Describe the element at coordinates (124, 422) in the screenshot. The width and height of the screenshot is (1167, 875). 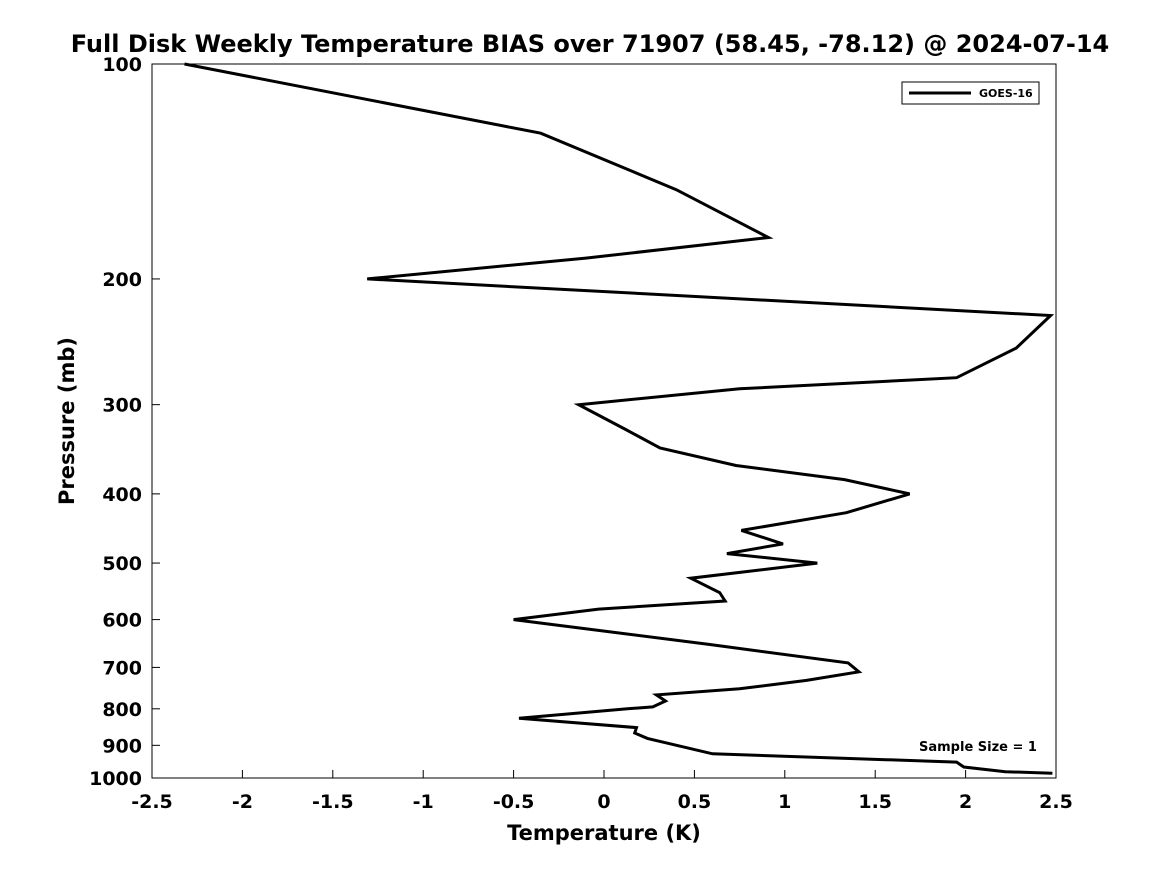
I see `y-axis: 100 200 300 400 500 600 700 800 900 1000` at that location.